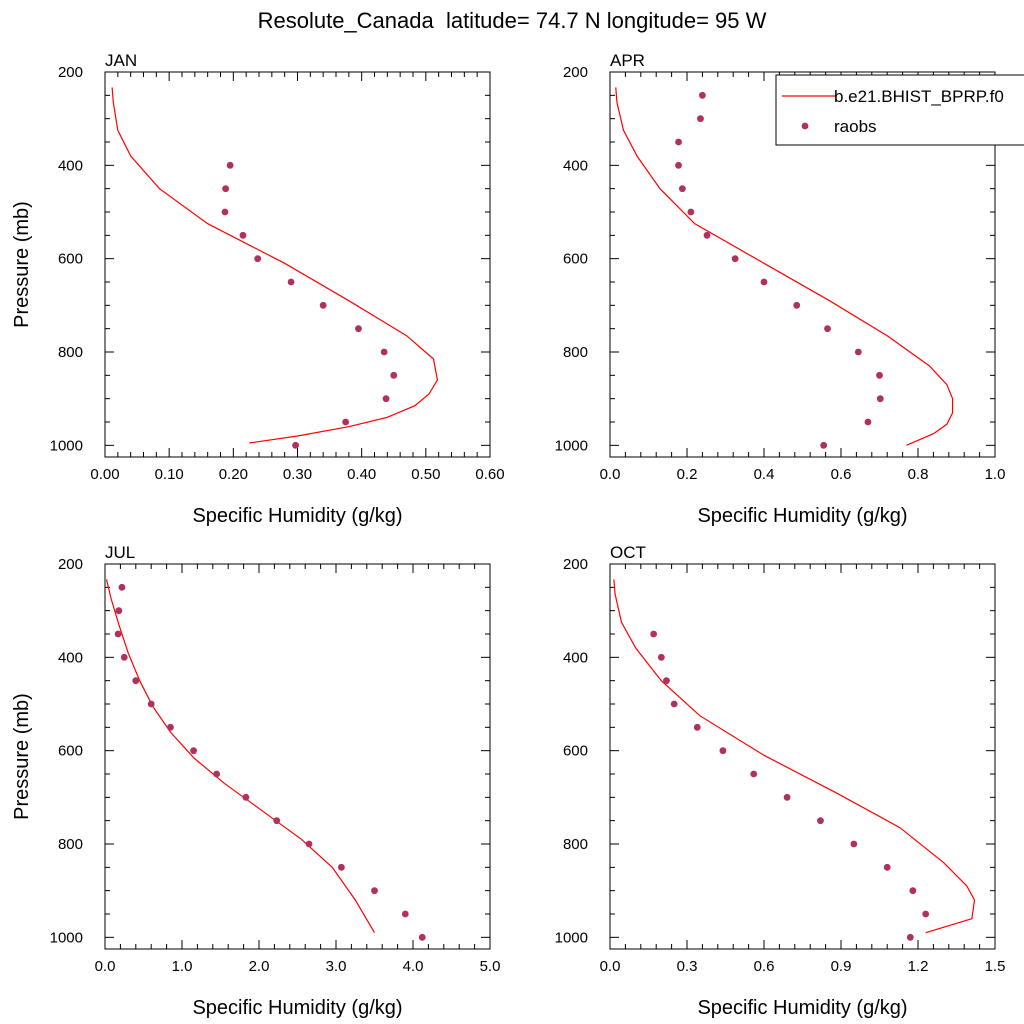 Image resolution: width=1024 pixels, height=1024 pixels. I want to click on x-tick-label: 0.0, so click(610, 966).